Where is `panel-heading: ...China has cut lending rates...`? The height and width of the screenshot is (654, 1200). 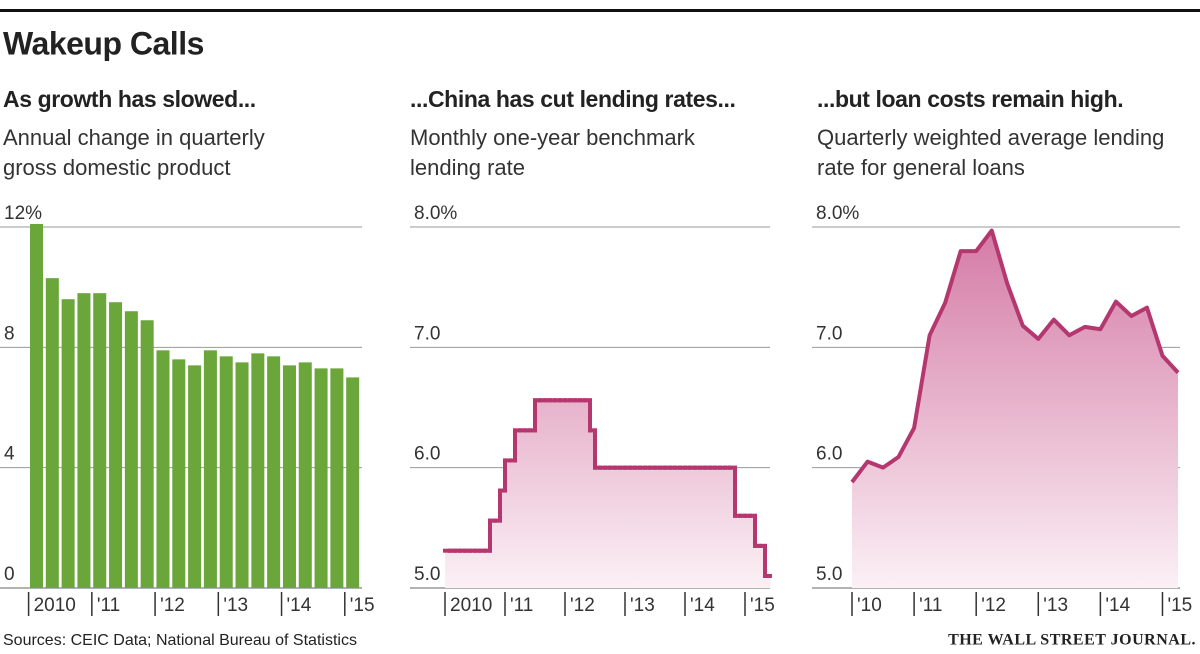 panel-heading: ...China has cut lending rates... is located at coordinates (572, 99).